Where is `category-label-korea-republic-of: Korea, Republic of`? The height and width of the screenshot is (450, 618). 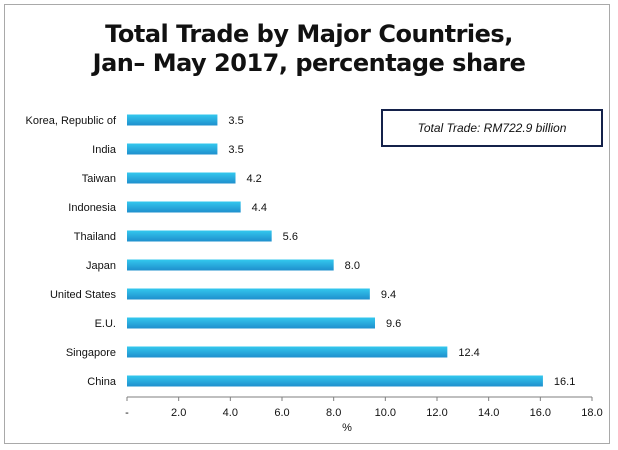
category-label-korea-republic-of: Korea, Republic of is located at coordinates (71, 121).